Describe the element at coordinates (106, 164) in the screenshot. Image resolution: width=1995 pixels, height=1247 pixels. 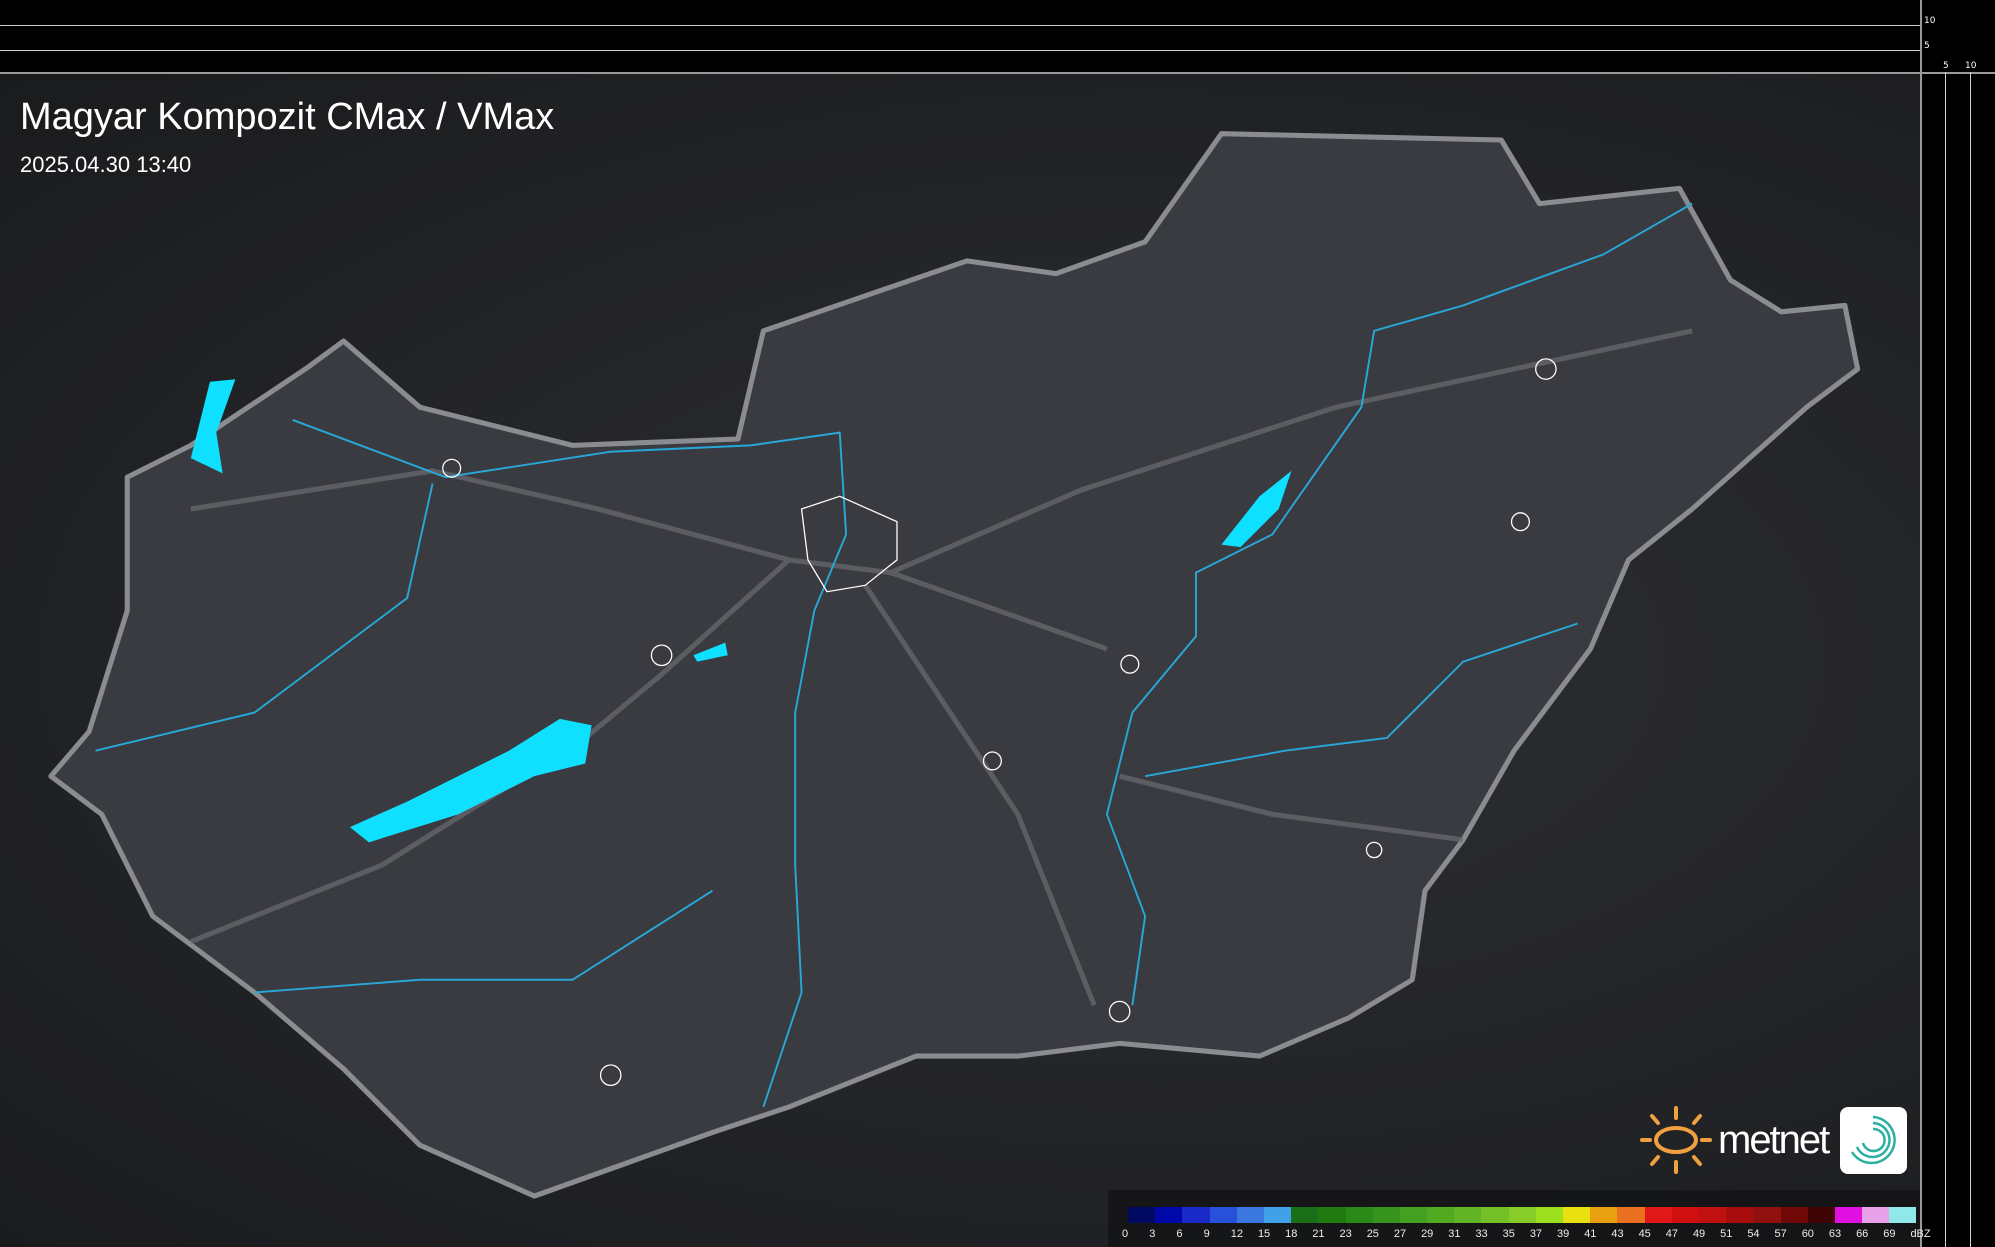
I see `map-timestamp: 2025.04.30 13:40` at that location.